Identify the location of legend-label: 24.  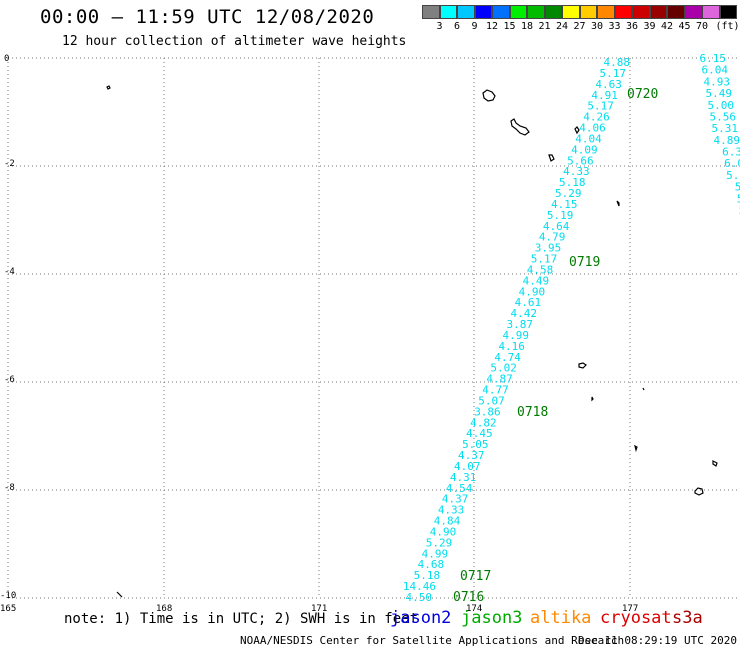
(562, 26).